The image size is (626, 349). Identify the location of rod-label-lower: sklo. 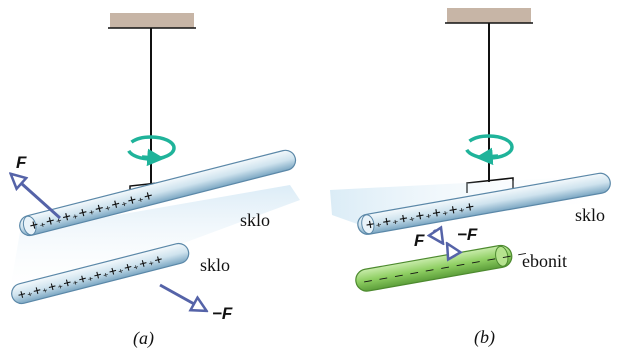
(215, 265).